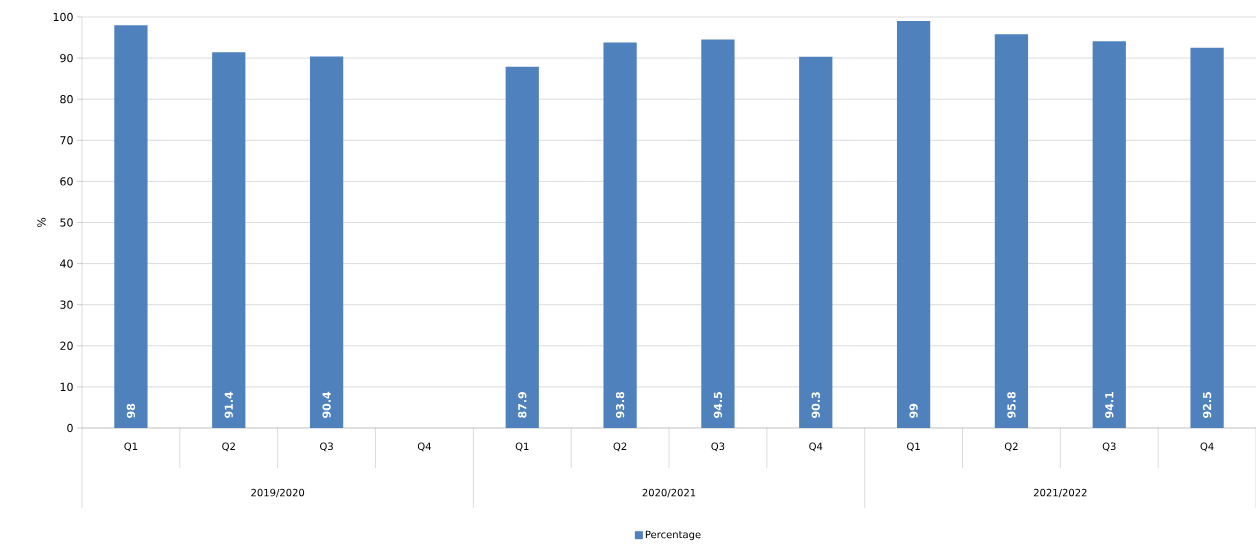  What do you see at coordinates (815, 405) in the screenshot?
I see `data-label: 90.3` at bounding box center [815, 405].